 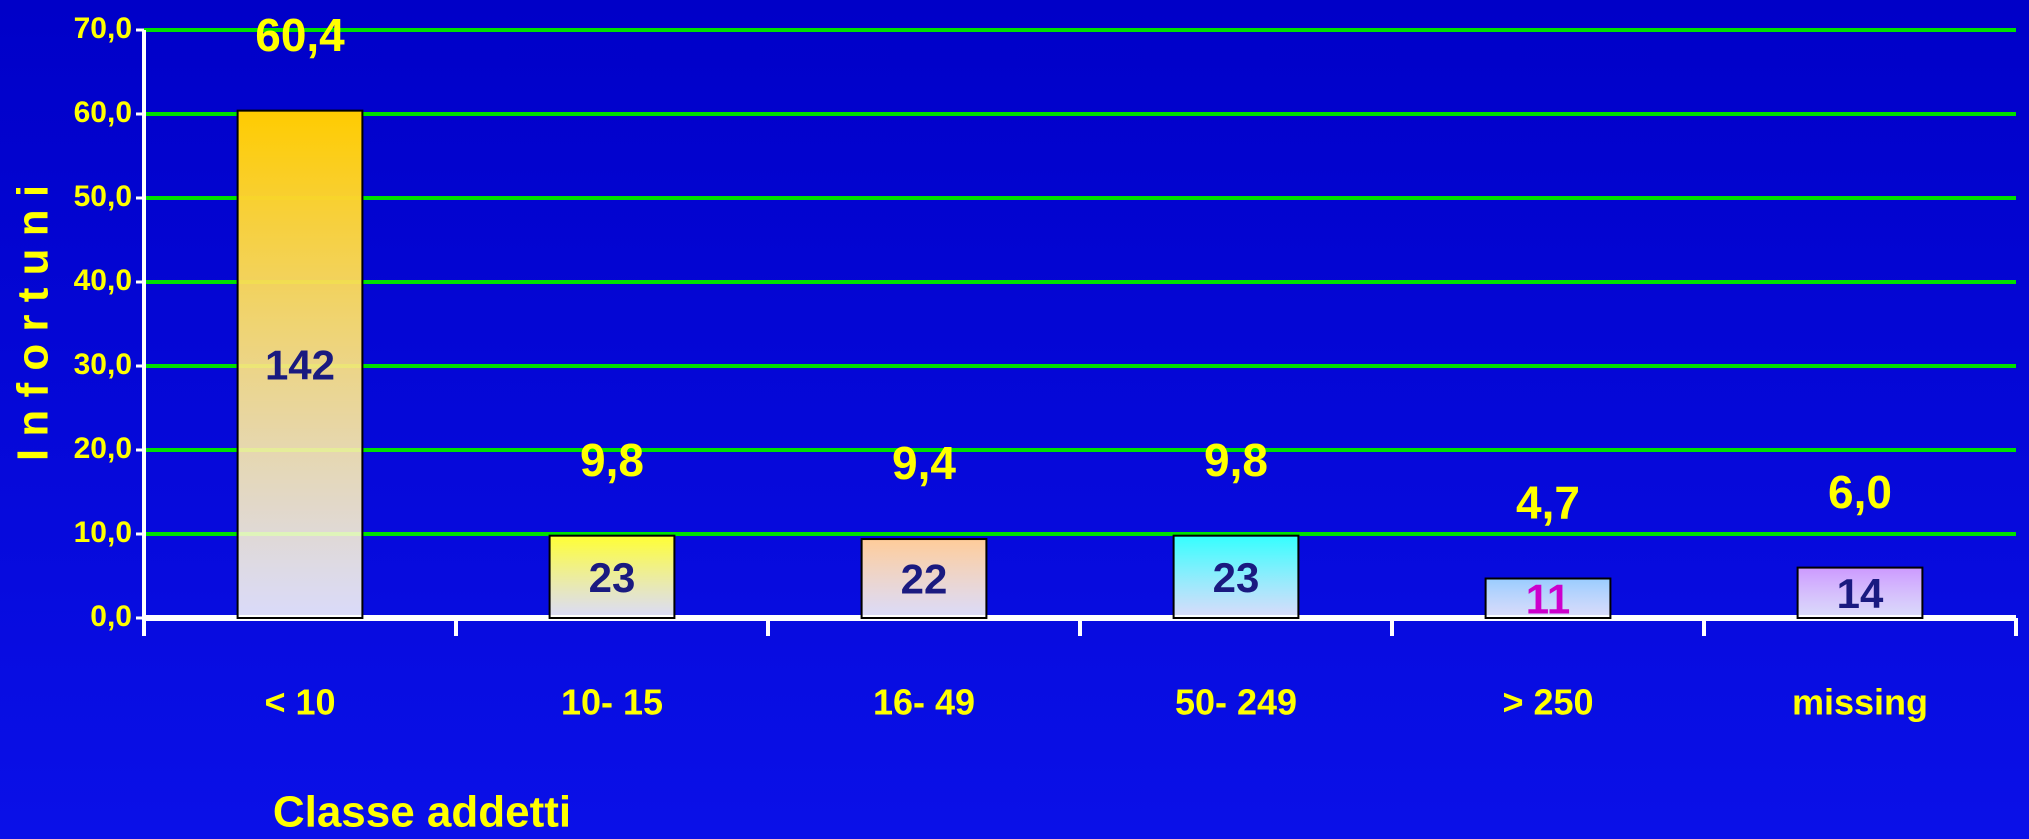 I want to click on x-tick-label: 10- 15, so click(x=612, y=702).